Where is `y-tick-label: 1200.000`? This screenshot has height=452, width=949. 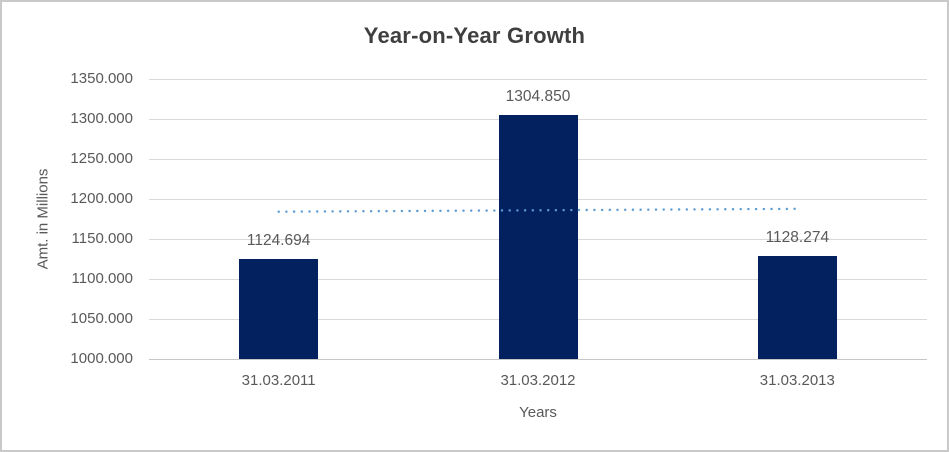 y-tick-label: 1200.000 is located at coordinates (101, 198).